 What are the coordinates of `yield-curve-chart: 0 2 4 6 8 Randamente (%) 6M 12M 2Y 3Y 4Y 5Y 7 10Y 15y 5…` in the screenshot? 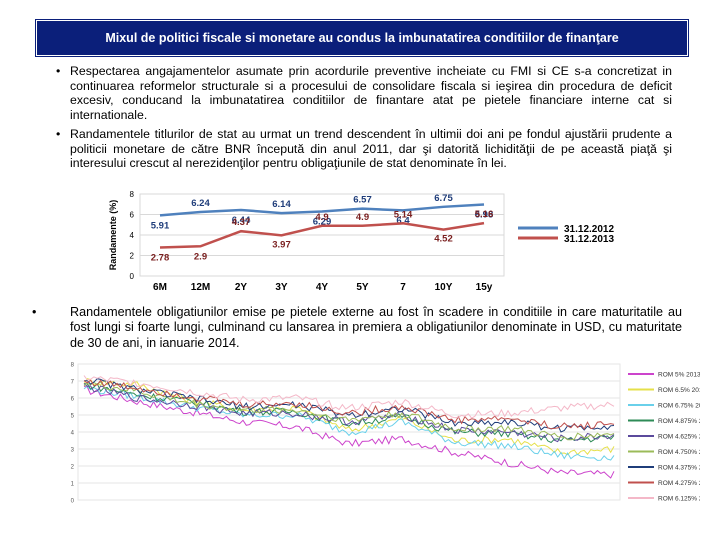 It's located at (310, 242).